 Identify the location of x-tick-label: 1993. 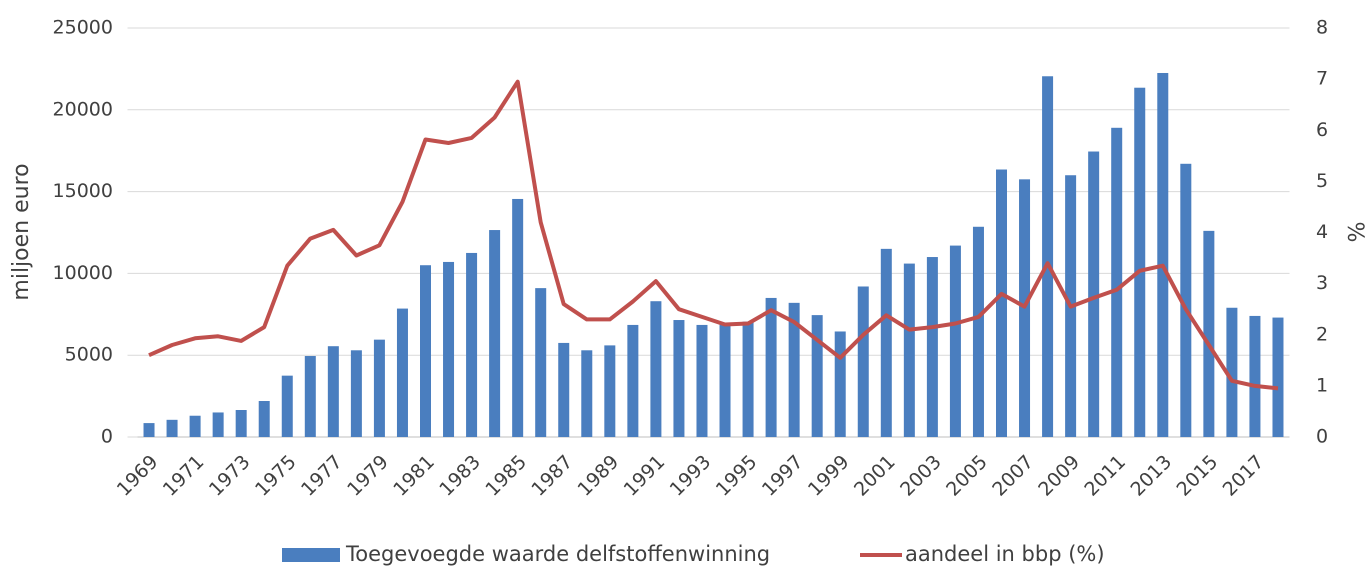
(691, 476).